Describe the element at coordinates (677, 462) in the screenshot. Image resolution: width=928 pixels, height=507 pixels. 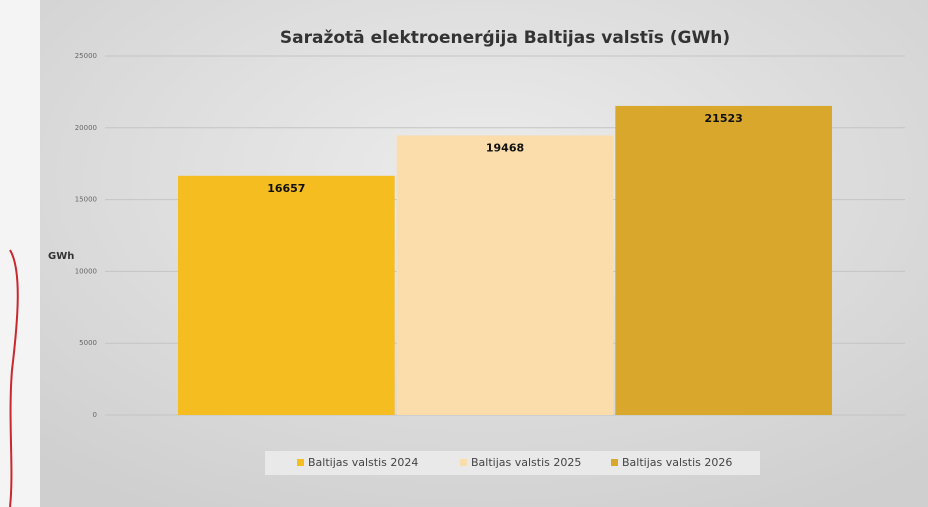
I see `legend-label: Baltijas valstis 2026` at that location.